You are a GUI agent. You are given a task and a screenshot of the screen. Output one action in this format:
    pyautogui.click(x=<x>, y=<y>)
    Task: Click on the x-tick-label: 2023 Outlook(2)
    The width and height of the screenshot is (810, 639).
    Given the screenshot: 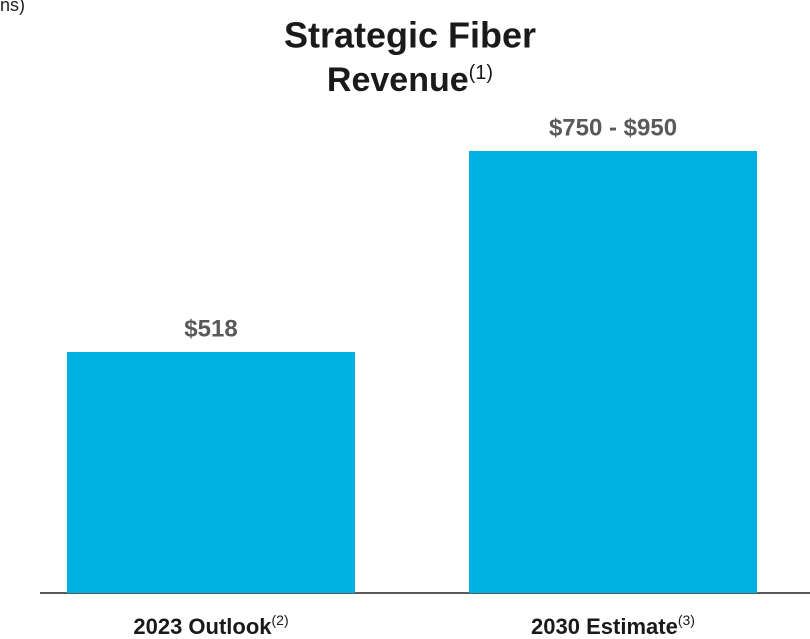 What is the action you would take?
    pyautogui.click(x=210, y=625)
    